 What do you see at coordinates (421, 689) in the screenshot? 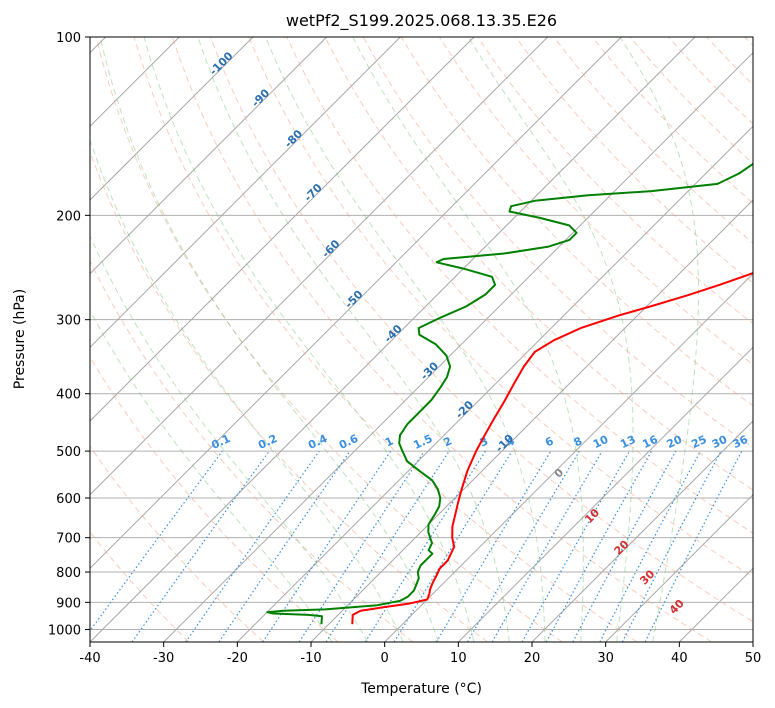
I see `x-axis-label: Temperature (°C)` at bounding box center [421, 689].